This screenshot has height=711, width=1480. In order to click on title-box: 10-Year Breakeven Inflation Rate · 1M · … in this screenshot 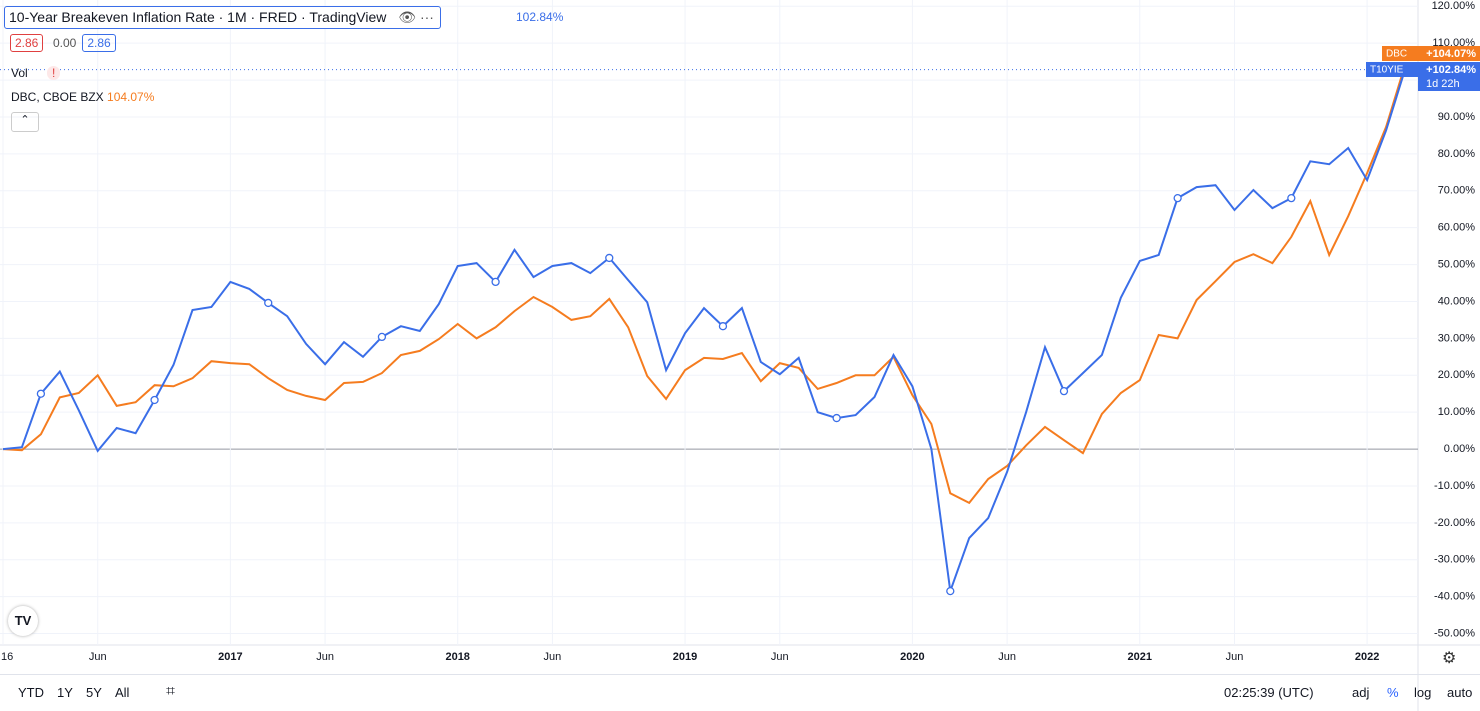, I will do `click(222, 17)`.